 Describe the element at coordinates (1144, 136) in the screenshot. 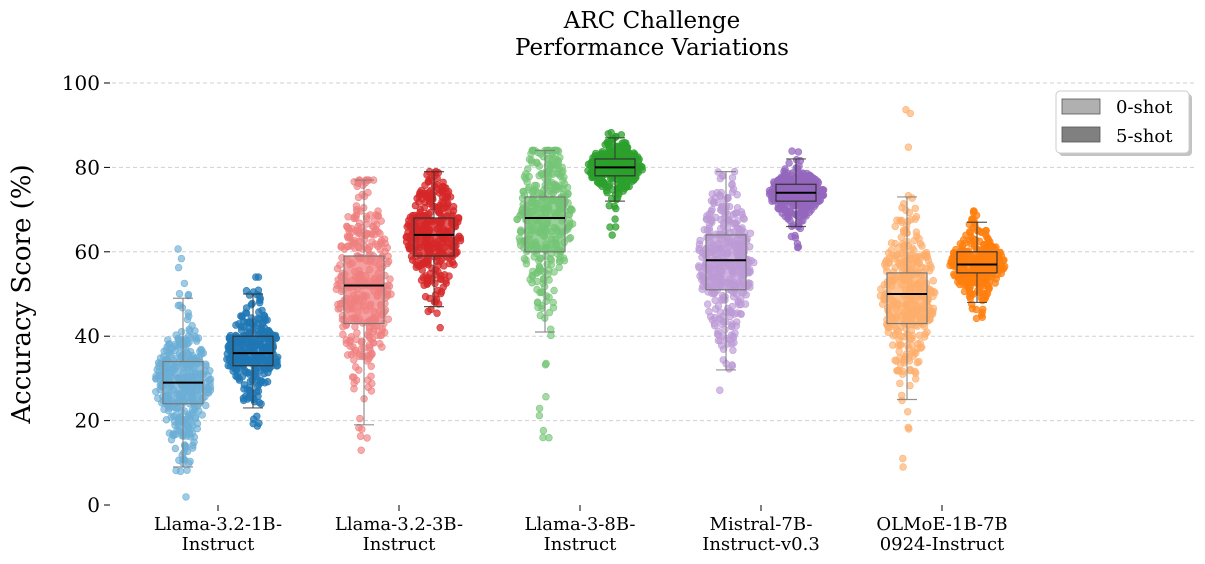

I see `legend-label-5-shot: 5-shot` at that location.